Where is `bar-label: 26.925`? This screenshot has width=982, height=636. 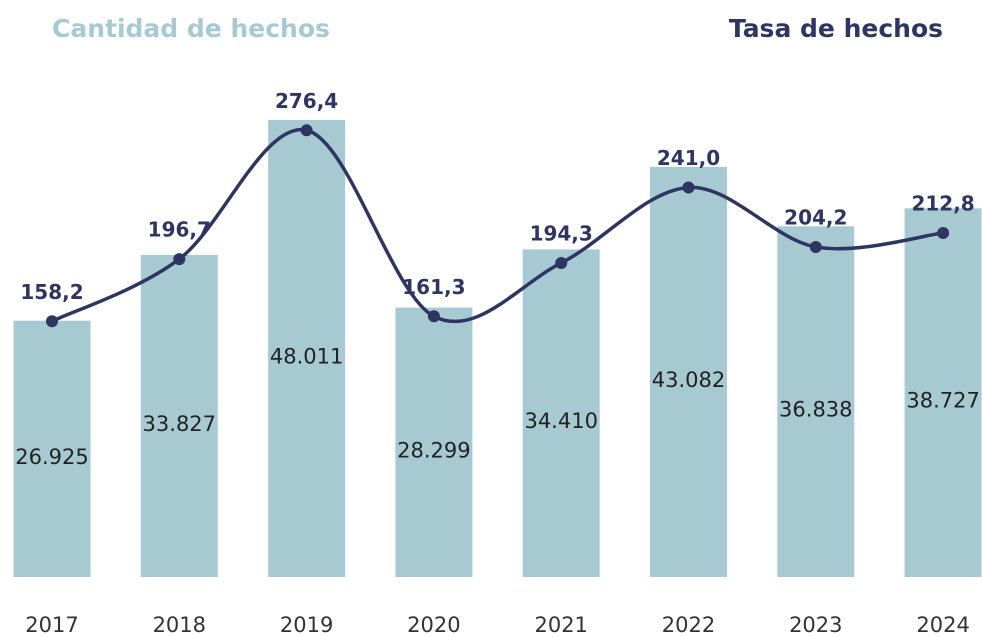
bar-label: 26.925 is located at coordinates (51, 457).